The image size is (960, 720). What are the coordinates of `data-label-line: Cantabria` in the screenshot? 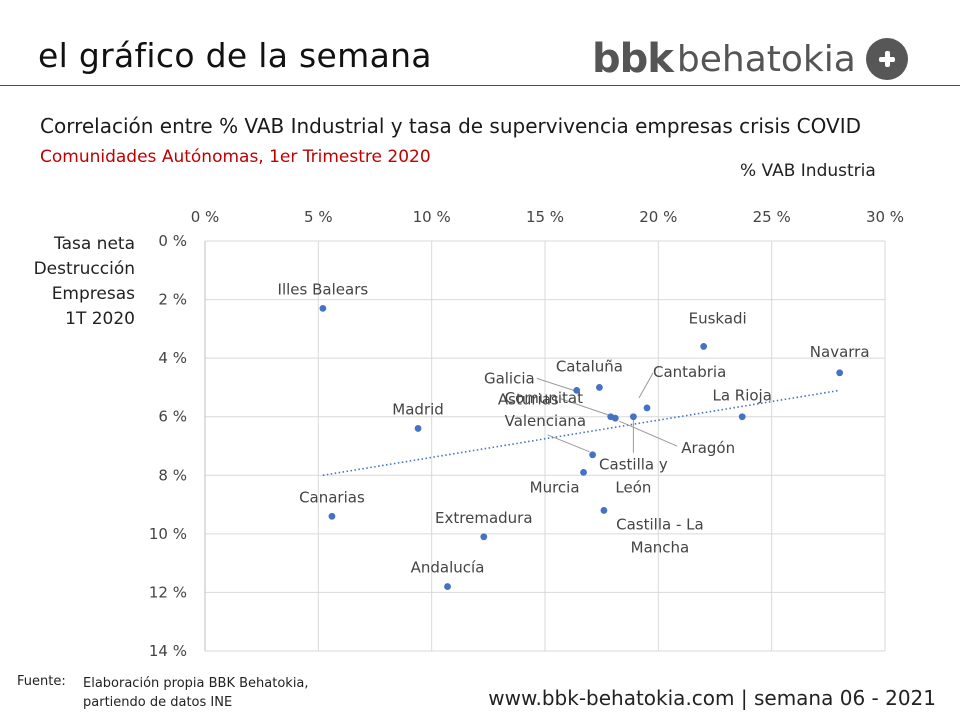 It's located at (689, 372).